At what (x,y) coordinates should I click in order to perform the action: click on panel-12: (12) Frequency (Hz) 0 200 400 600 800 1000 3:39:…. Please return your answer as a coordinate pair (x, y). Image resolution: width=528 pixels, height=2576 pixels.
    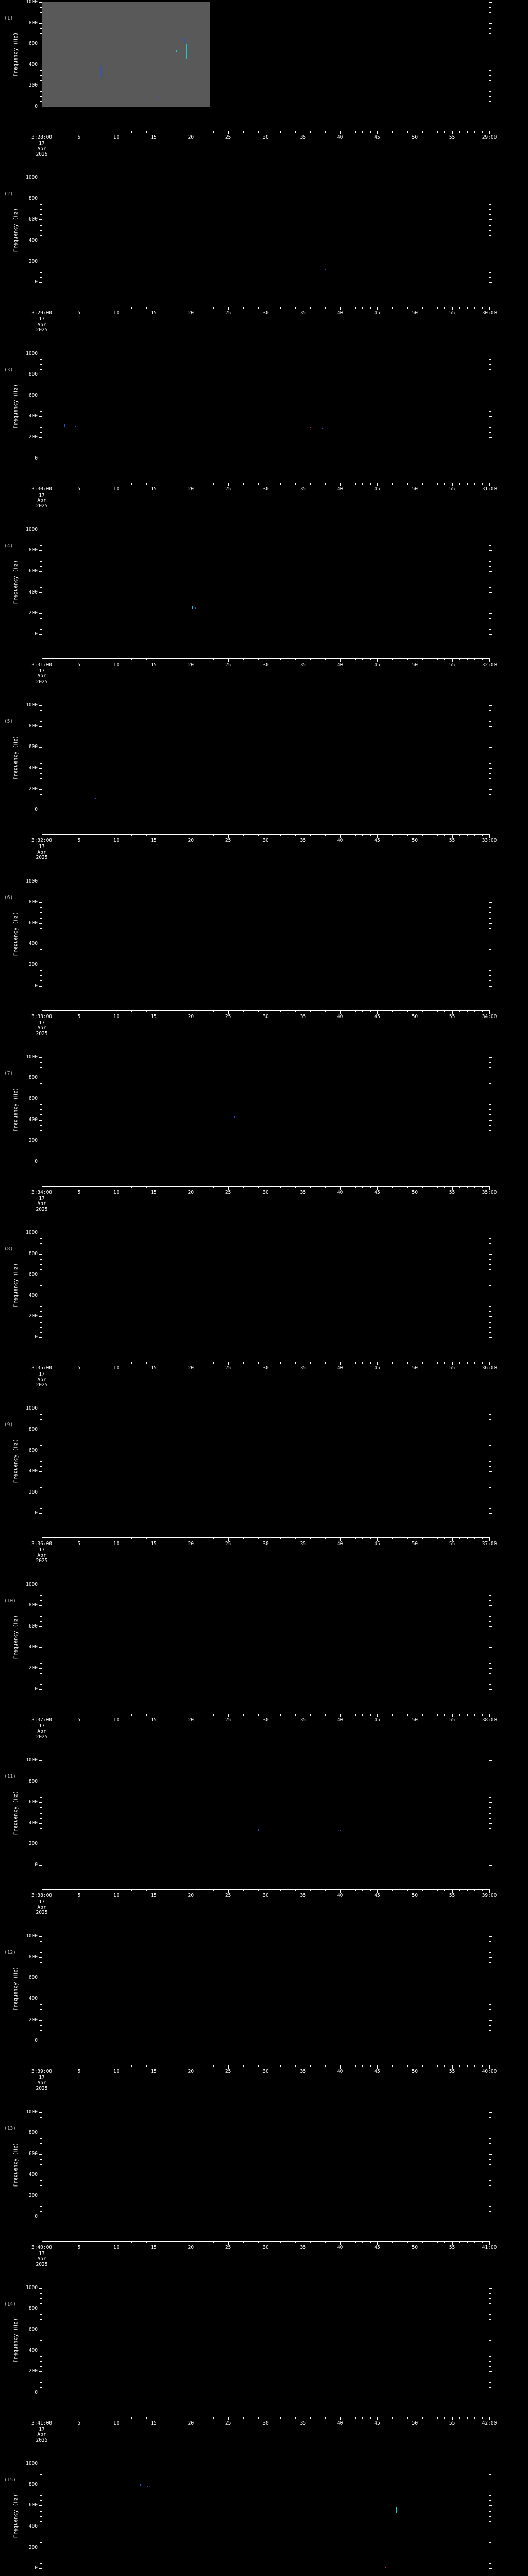
    Looking at the image, I should click on (264, 2022).